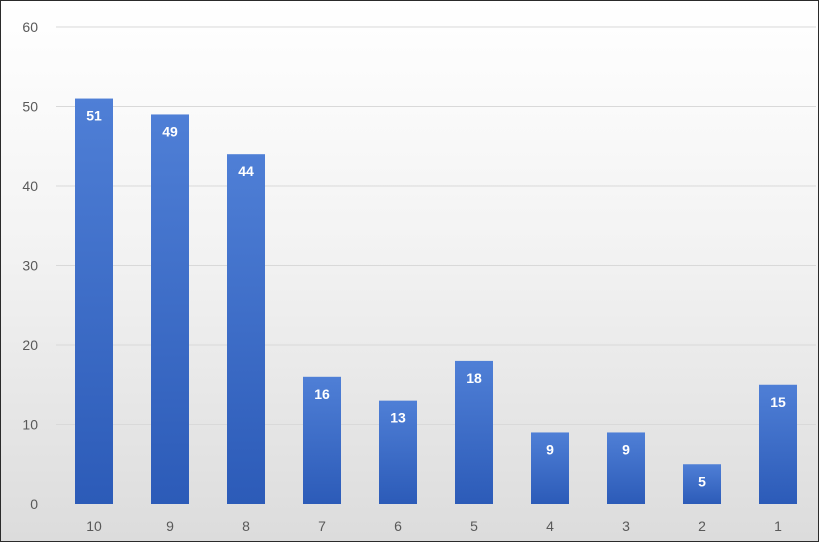 The width and height of the screenshot is (819, 542). I want to click on y-axis: 0 10 20 30 40 50 60, so click(30, 265).